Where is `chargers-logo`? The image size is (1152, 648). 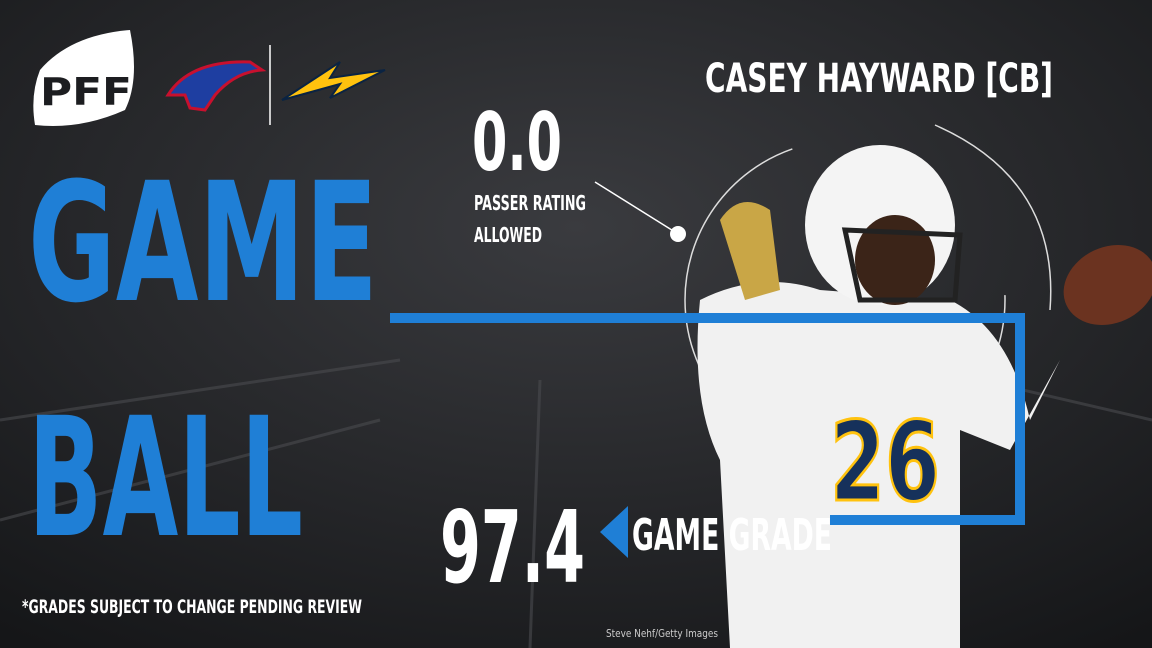
chargers-logo is located at coordinates (333, 81).